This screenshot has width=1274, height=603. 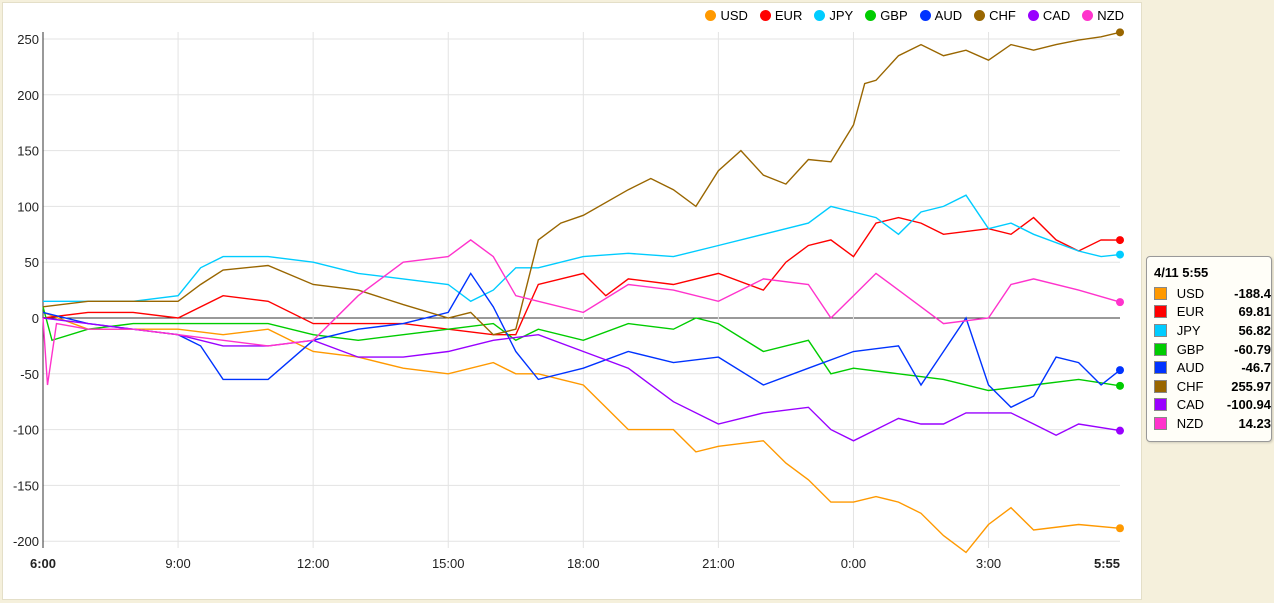 I want to click on legend-label: JPY, so click(x=841, y=15).